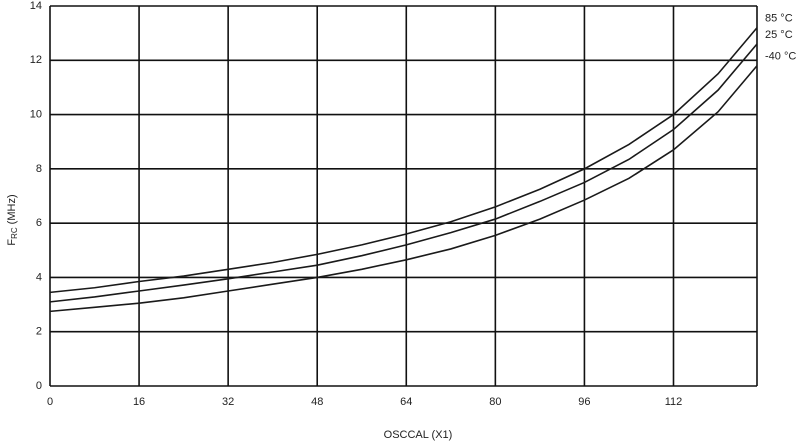  I want to click on y-axis-label: FRC (MHz), so click(12, 219).